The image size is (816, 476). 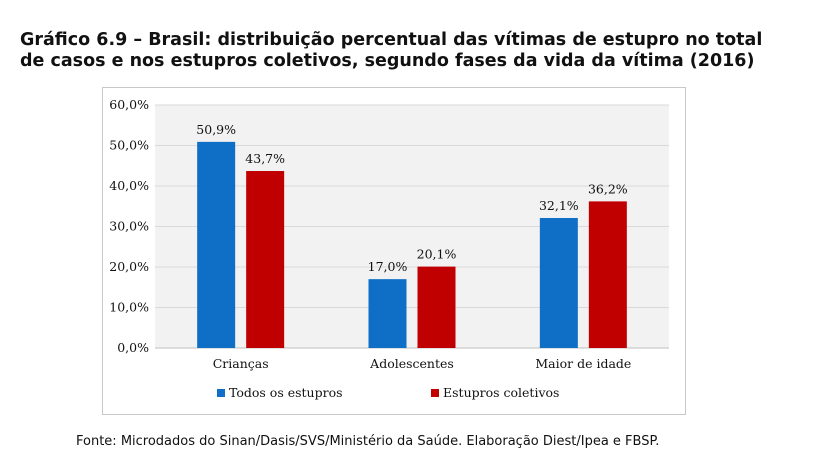 I want to click on data-label: 50,9%, so click(x=216, y=129).